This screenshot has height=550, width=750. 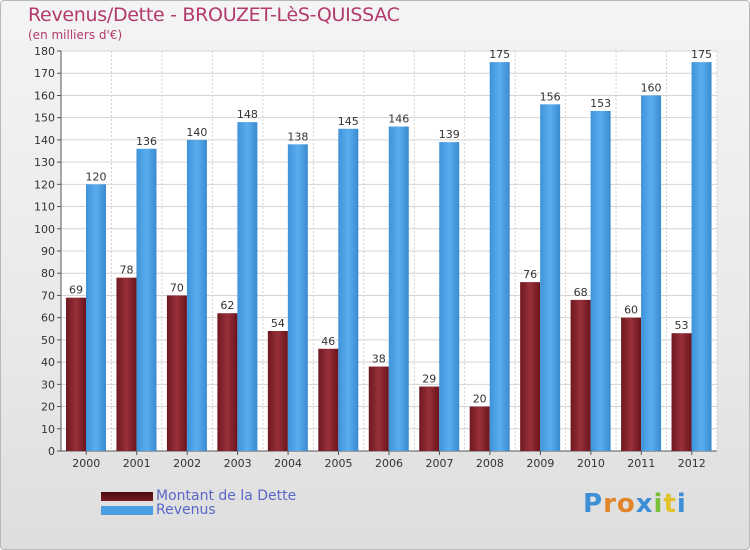 I want to click on legend-swatch-dette, so click(x=127, y=496).